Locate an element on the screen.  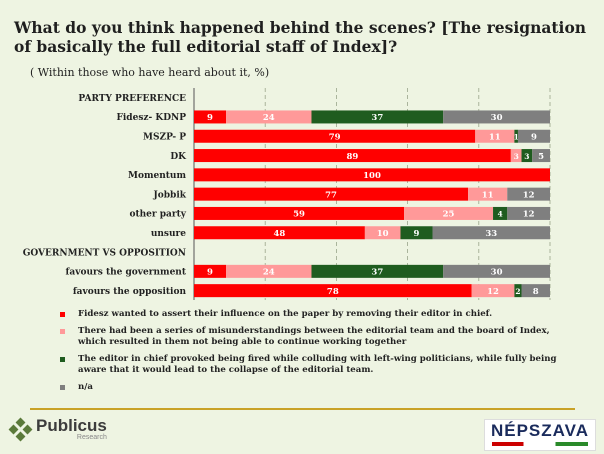
category-label: other party is located at coordinates (157, 215).